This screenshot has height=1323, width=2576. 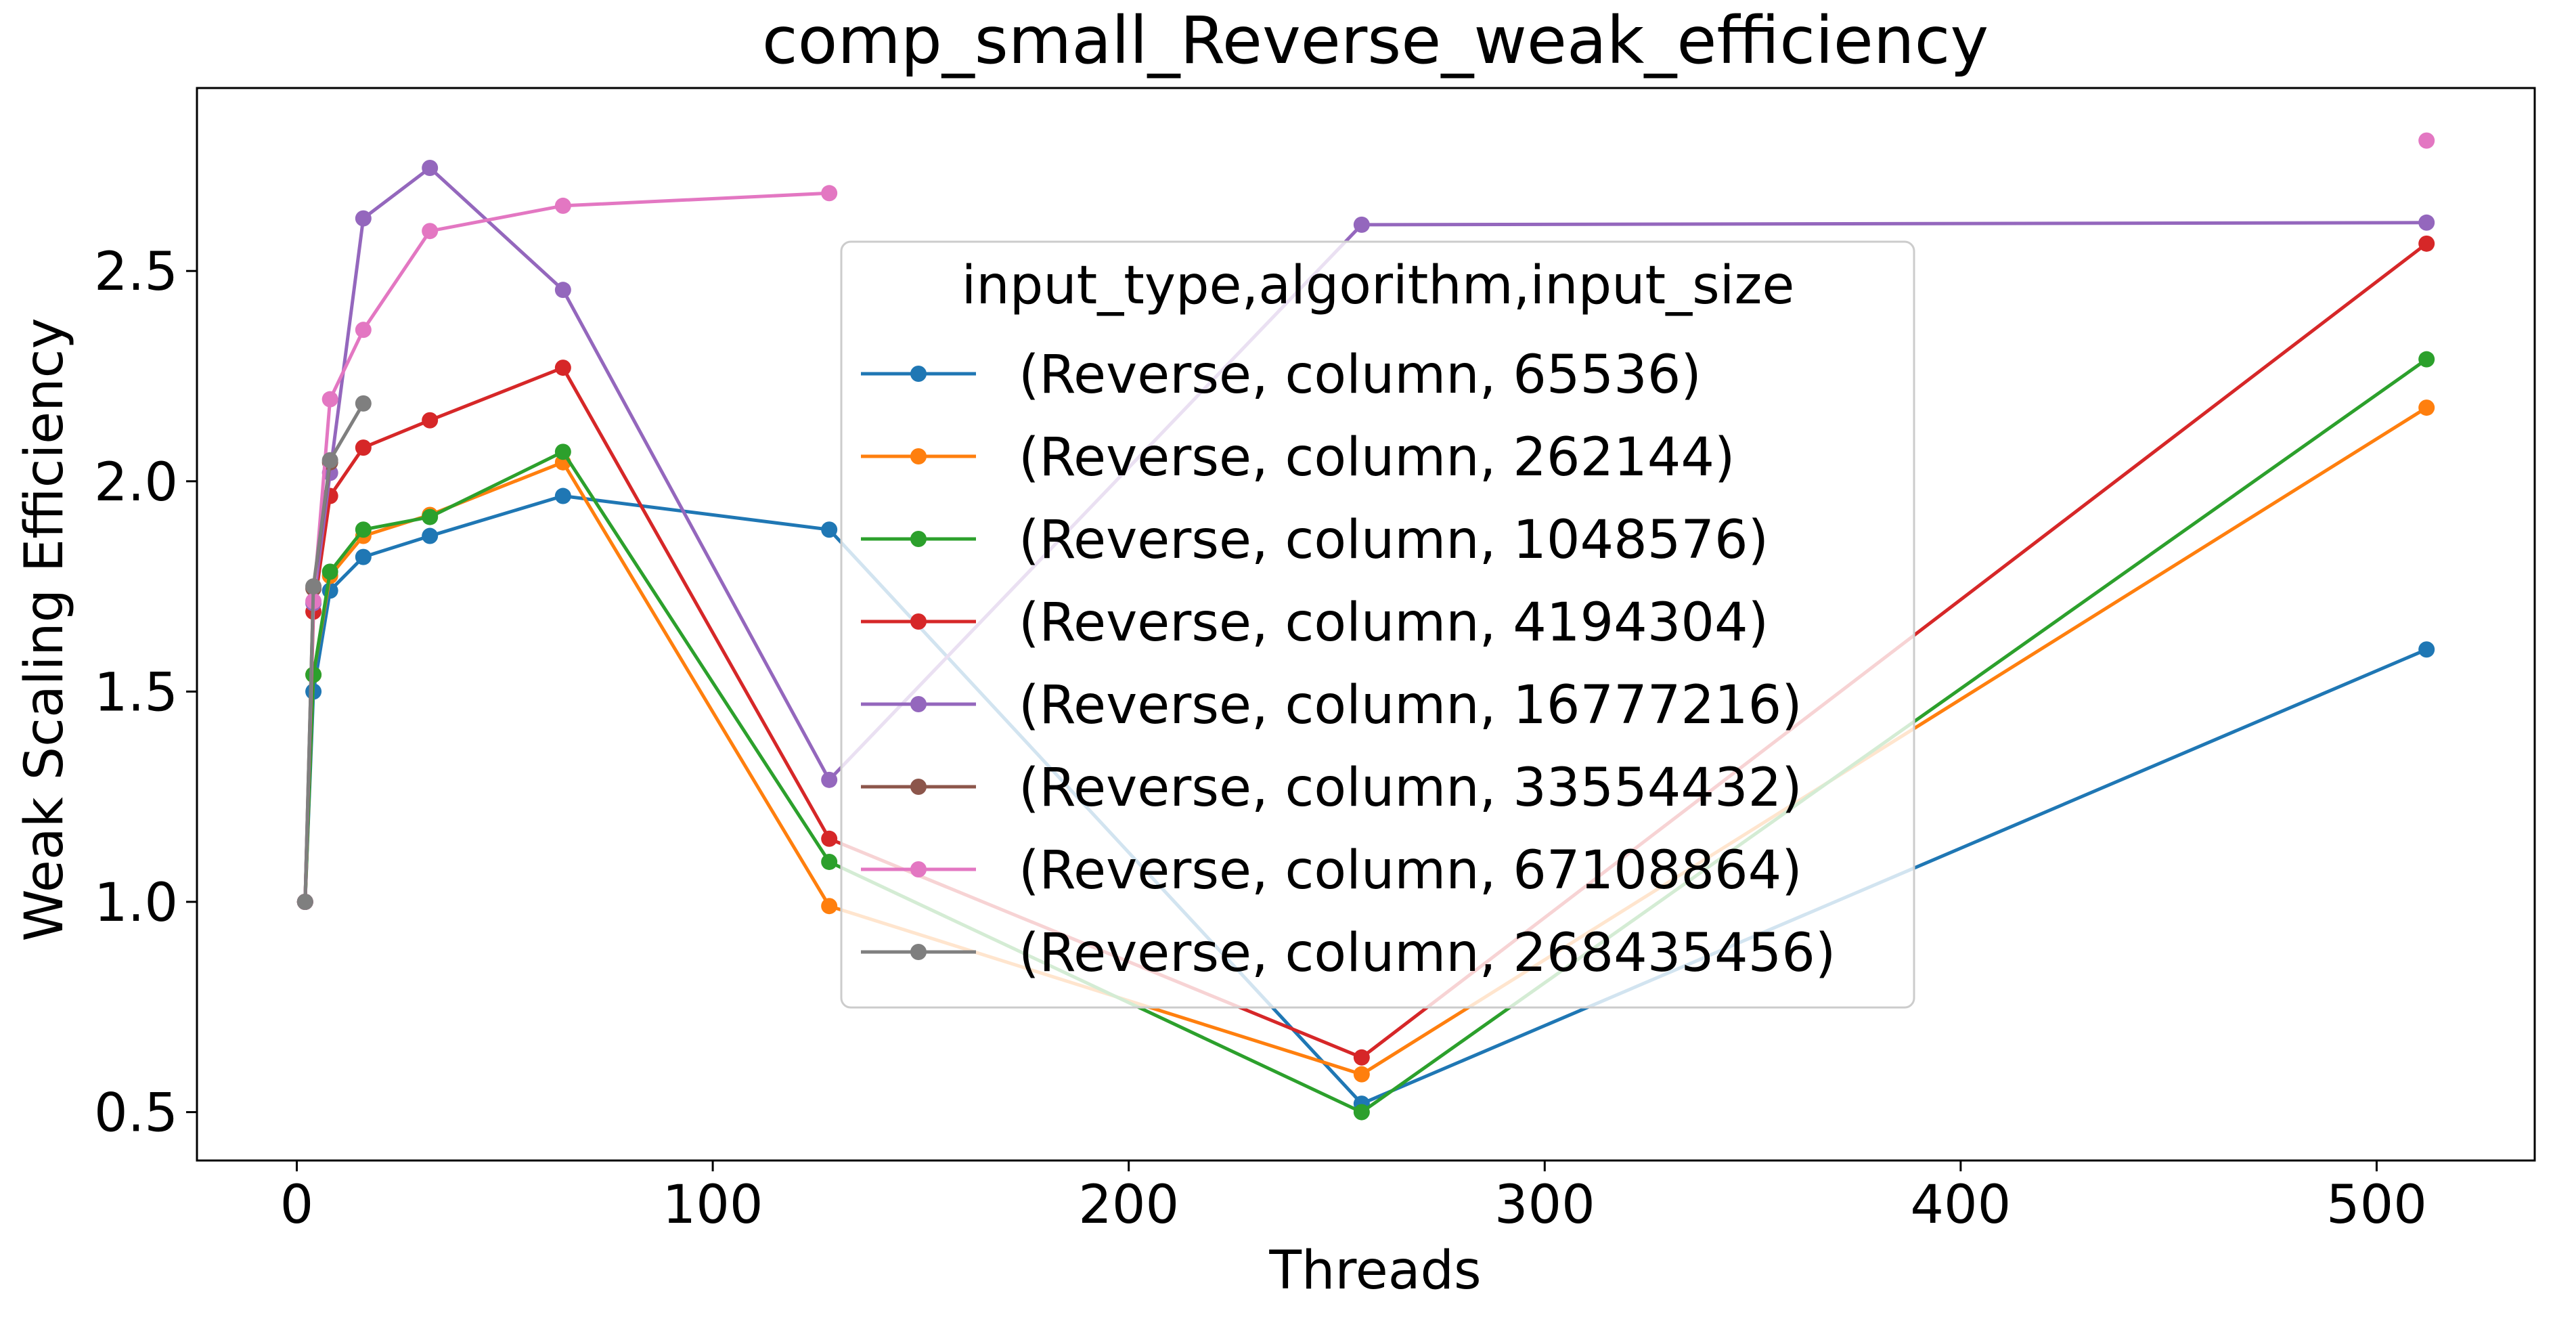 I want to click on legend-entry: (Reverse, column, 262144), so click(x=1298, y=458).